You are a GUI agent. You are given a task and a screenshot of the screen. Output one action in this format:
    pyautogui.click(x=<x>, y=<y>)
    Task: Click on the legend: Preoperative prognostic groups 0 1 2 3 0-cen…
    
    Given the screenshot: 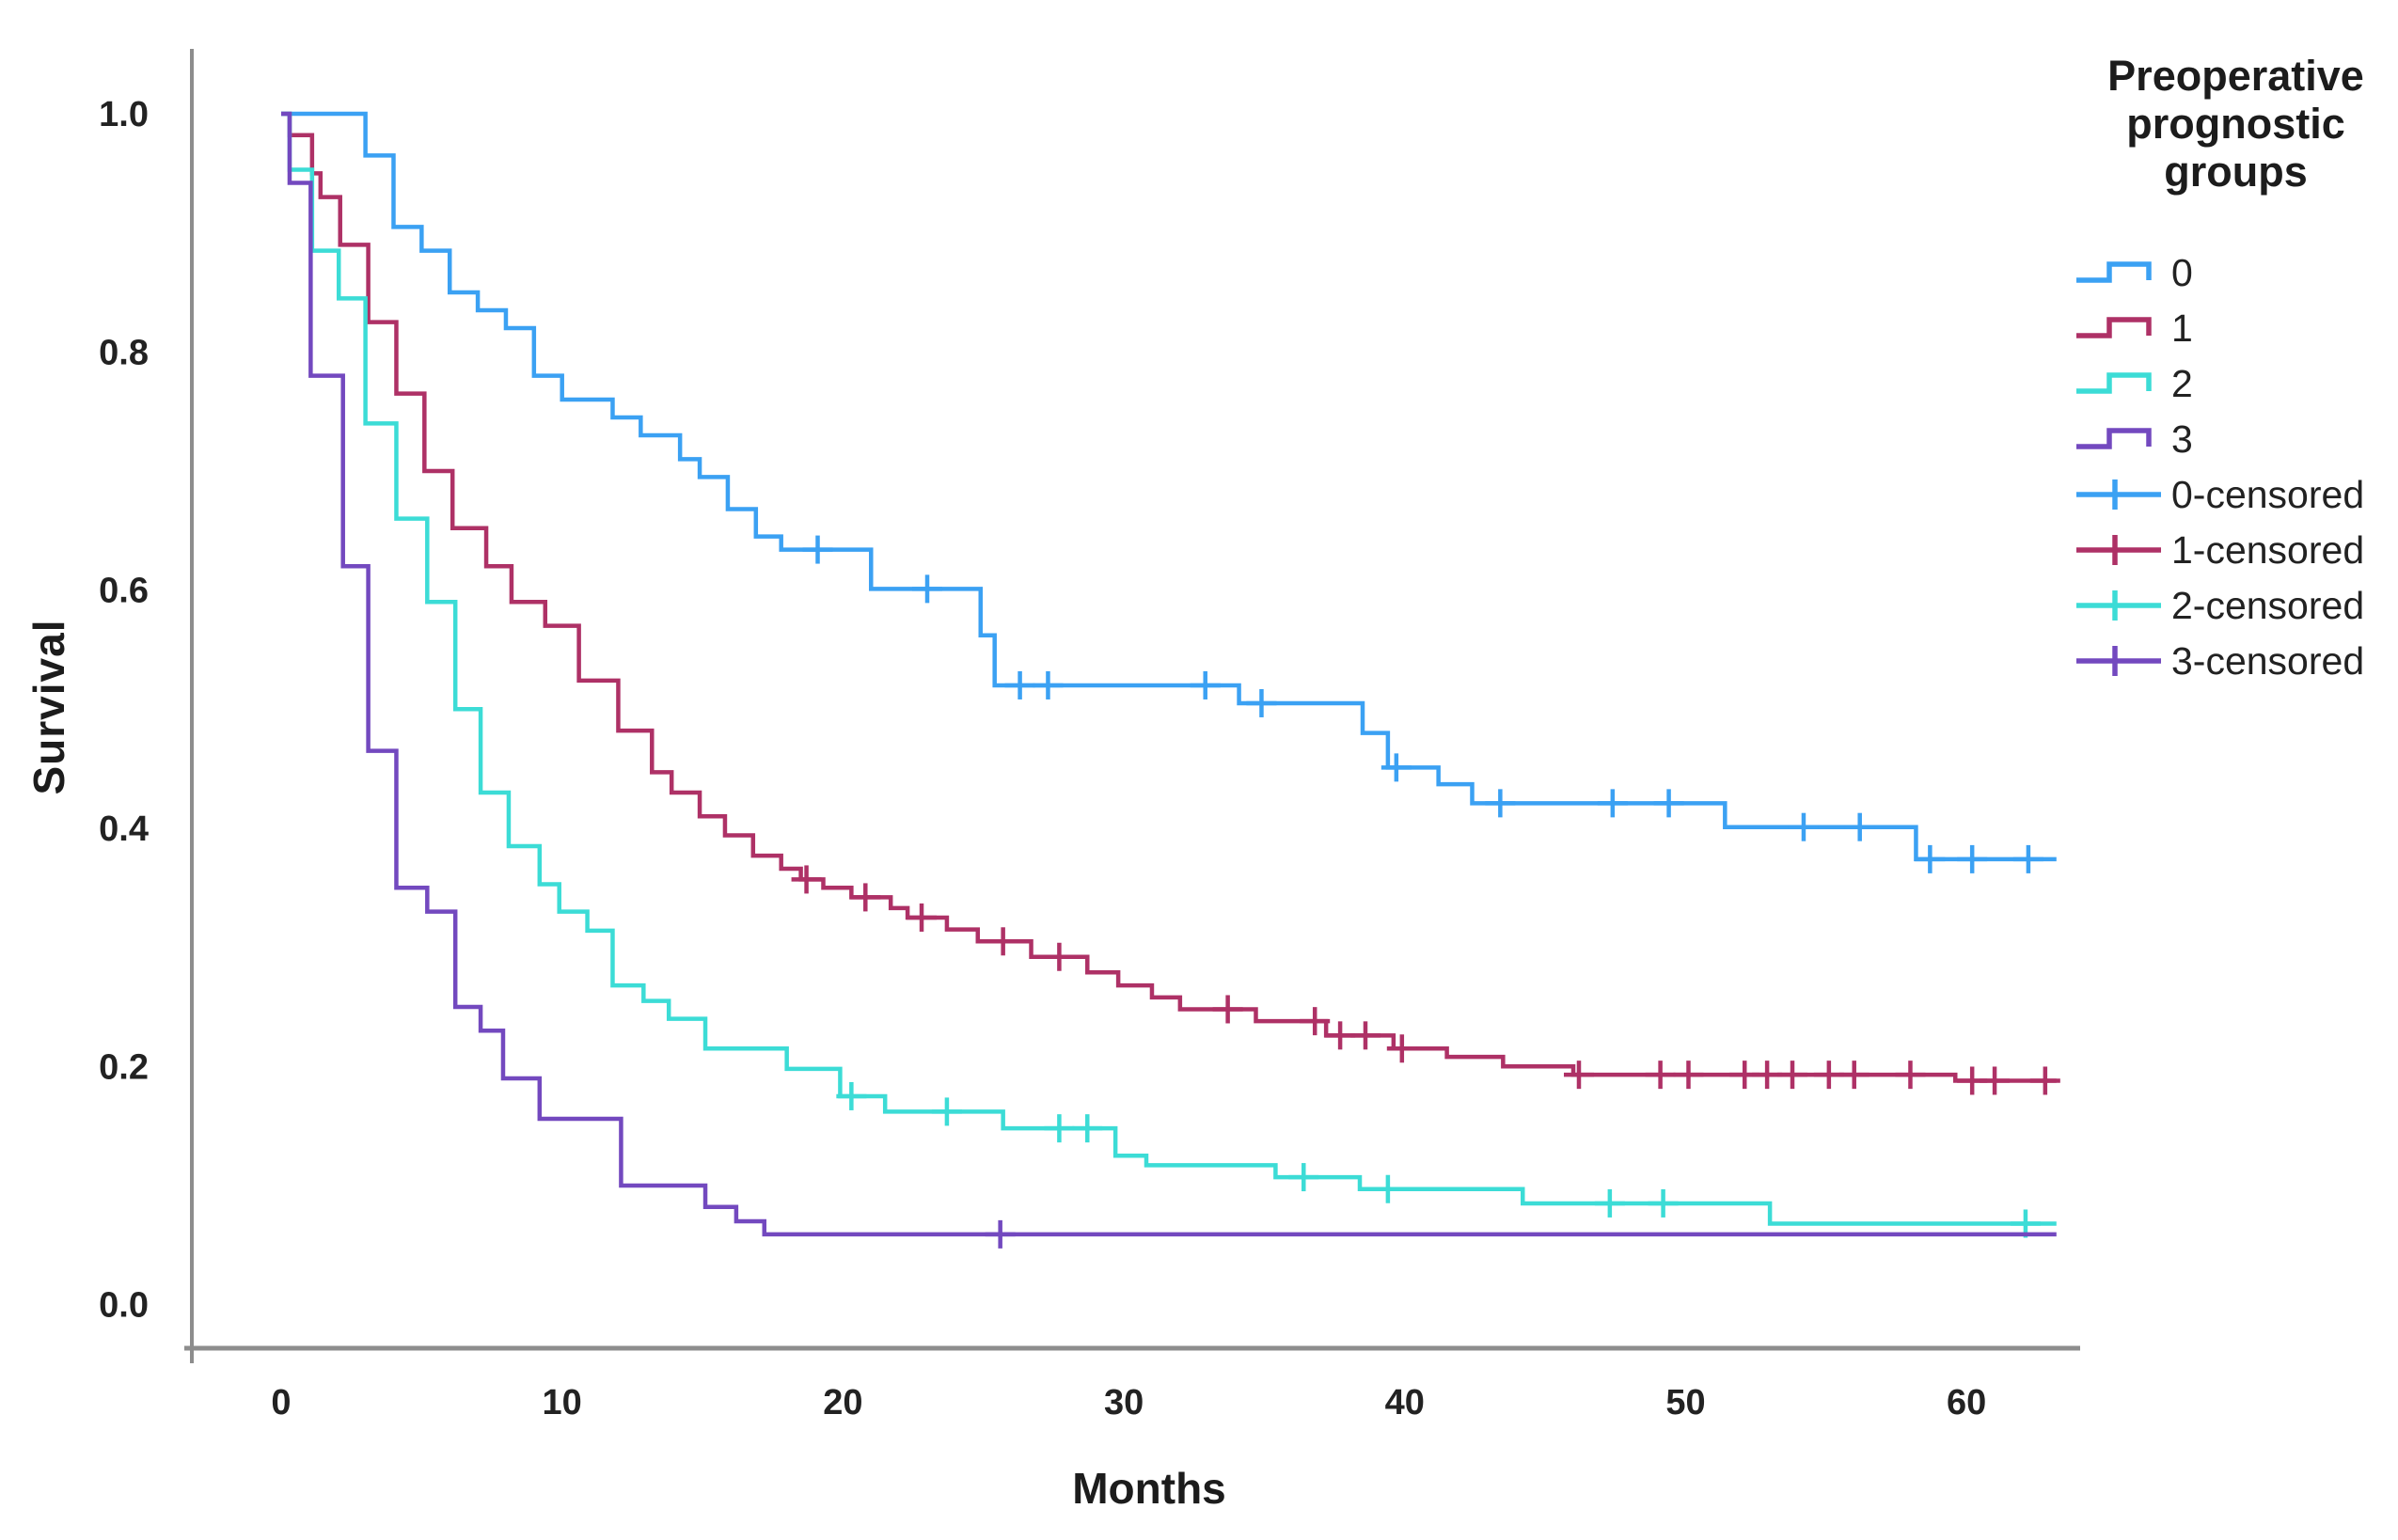 What is the action you would take?
    pyautogui.click(x=2236, y=371)
    